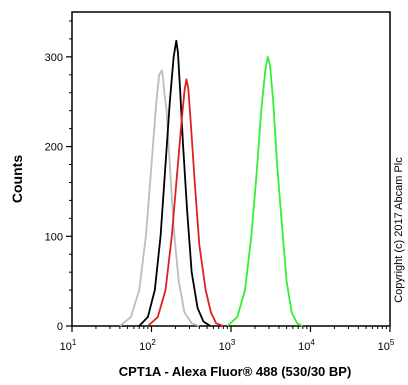  I want to click on x-tick-label: 10³, so click(227, 345).